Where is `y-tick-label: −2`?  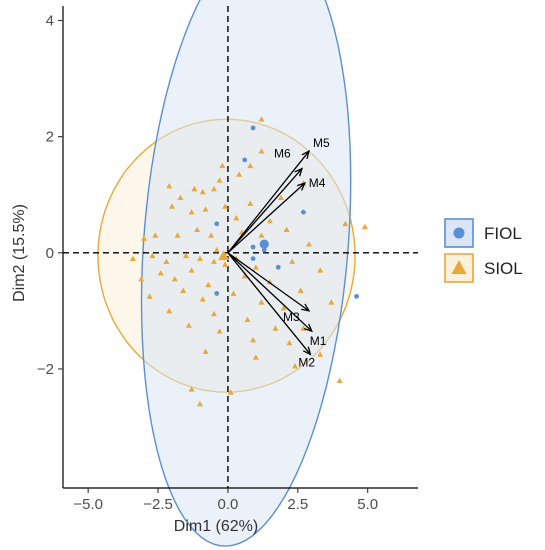 y-tick-label: −2 is located at coordinates (45, 369).